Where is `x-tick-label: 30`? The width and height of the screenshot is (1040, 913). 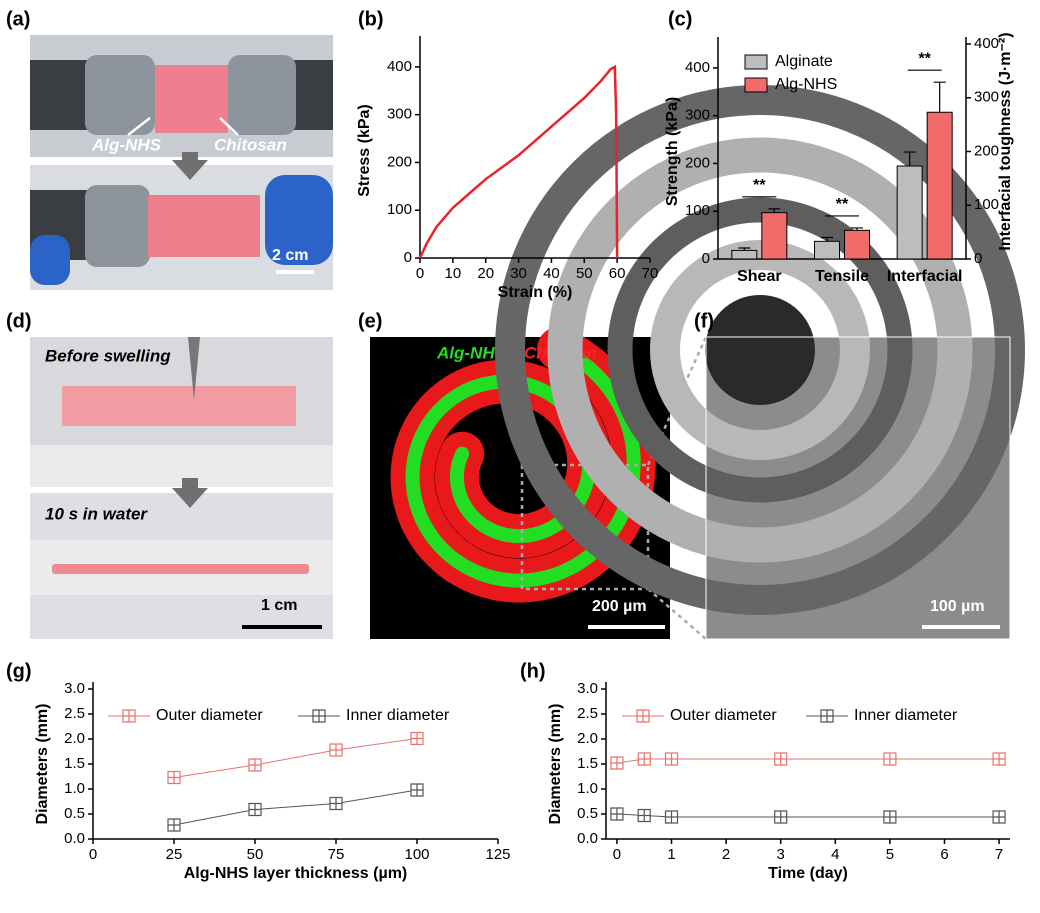 x-tick-label: 30 is located at coordinates (518, 273).